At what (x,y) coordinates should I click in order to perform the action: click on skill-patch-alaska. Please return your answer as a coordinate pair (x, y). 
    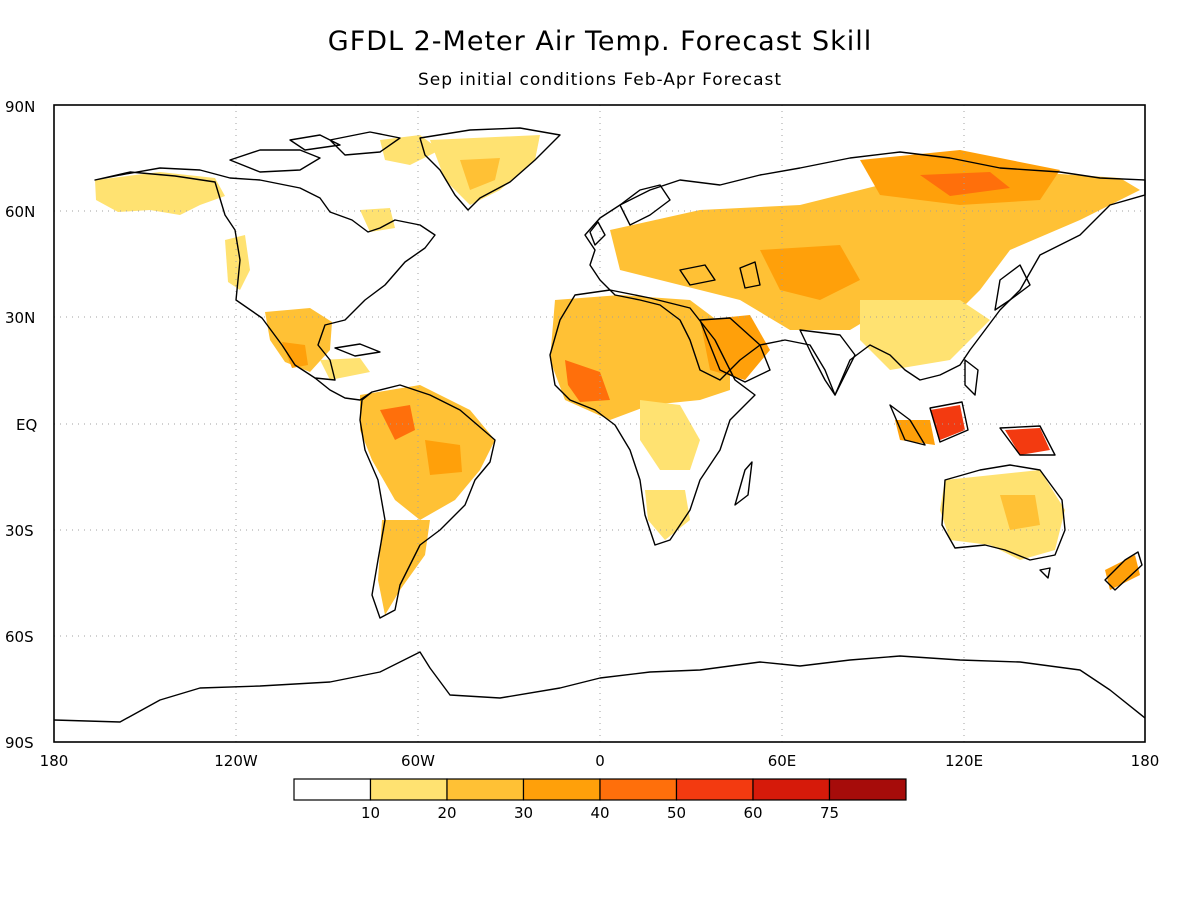
    Looking at the image, I should click on (160, 193).